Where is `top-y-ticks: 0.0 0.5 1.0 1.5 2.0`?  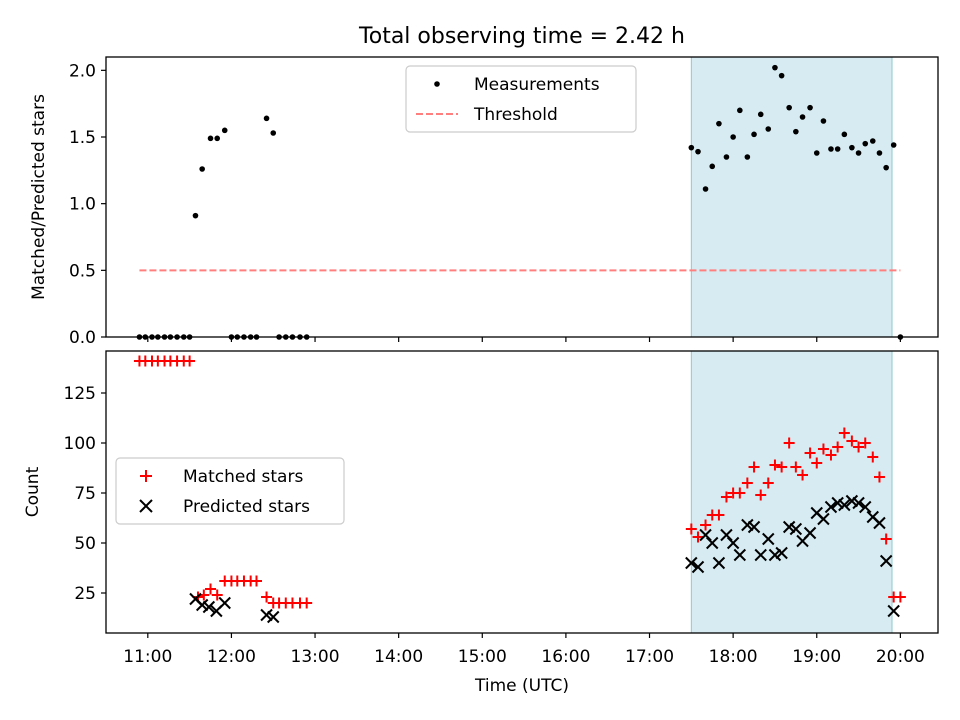 top-y-ticks: 0.0 0.5 1.0 1.5 2.0 is located at coordinates (87, 204).